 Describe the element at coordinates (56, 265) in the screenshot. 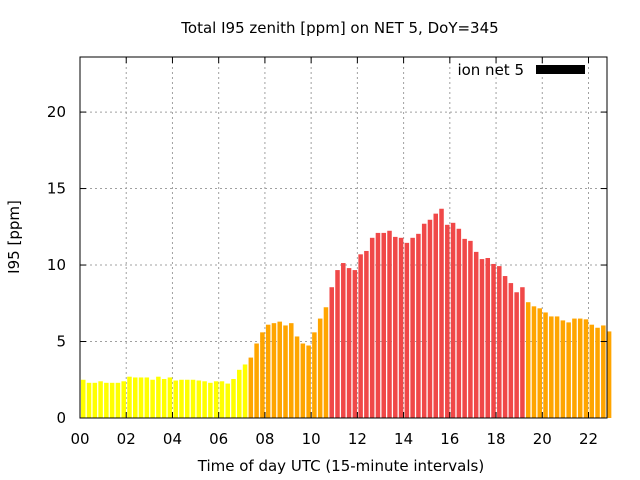

I see `y-tick-label: 10` at that location.